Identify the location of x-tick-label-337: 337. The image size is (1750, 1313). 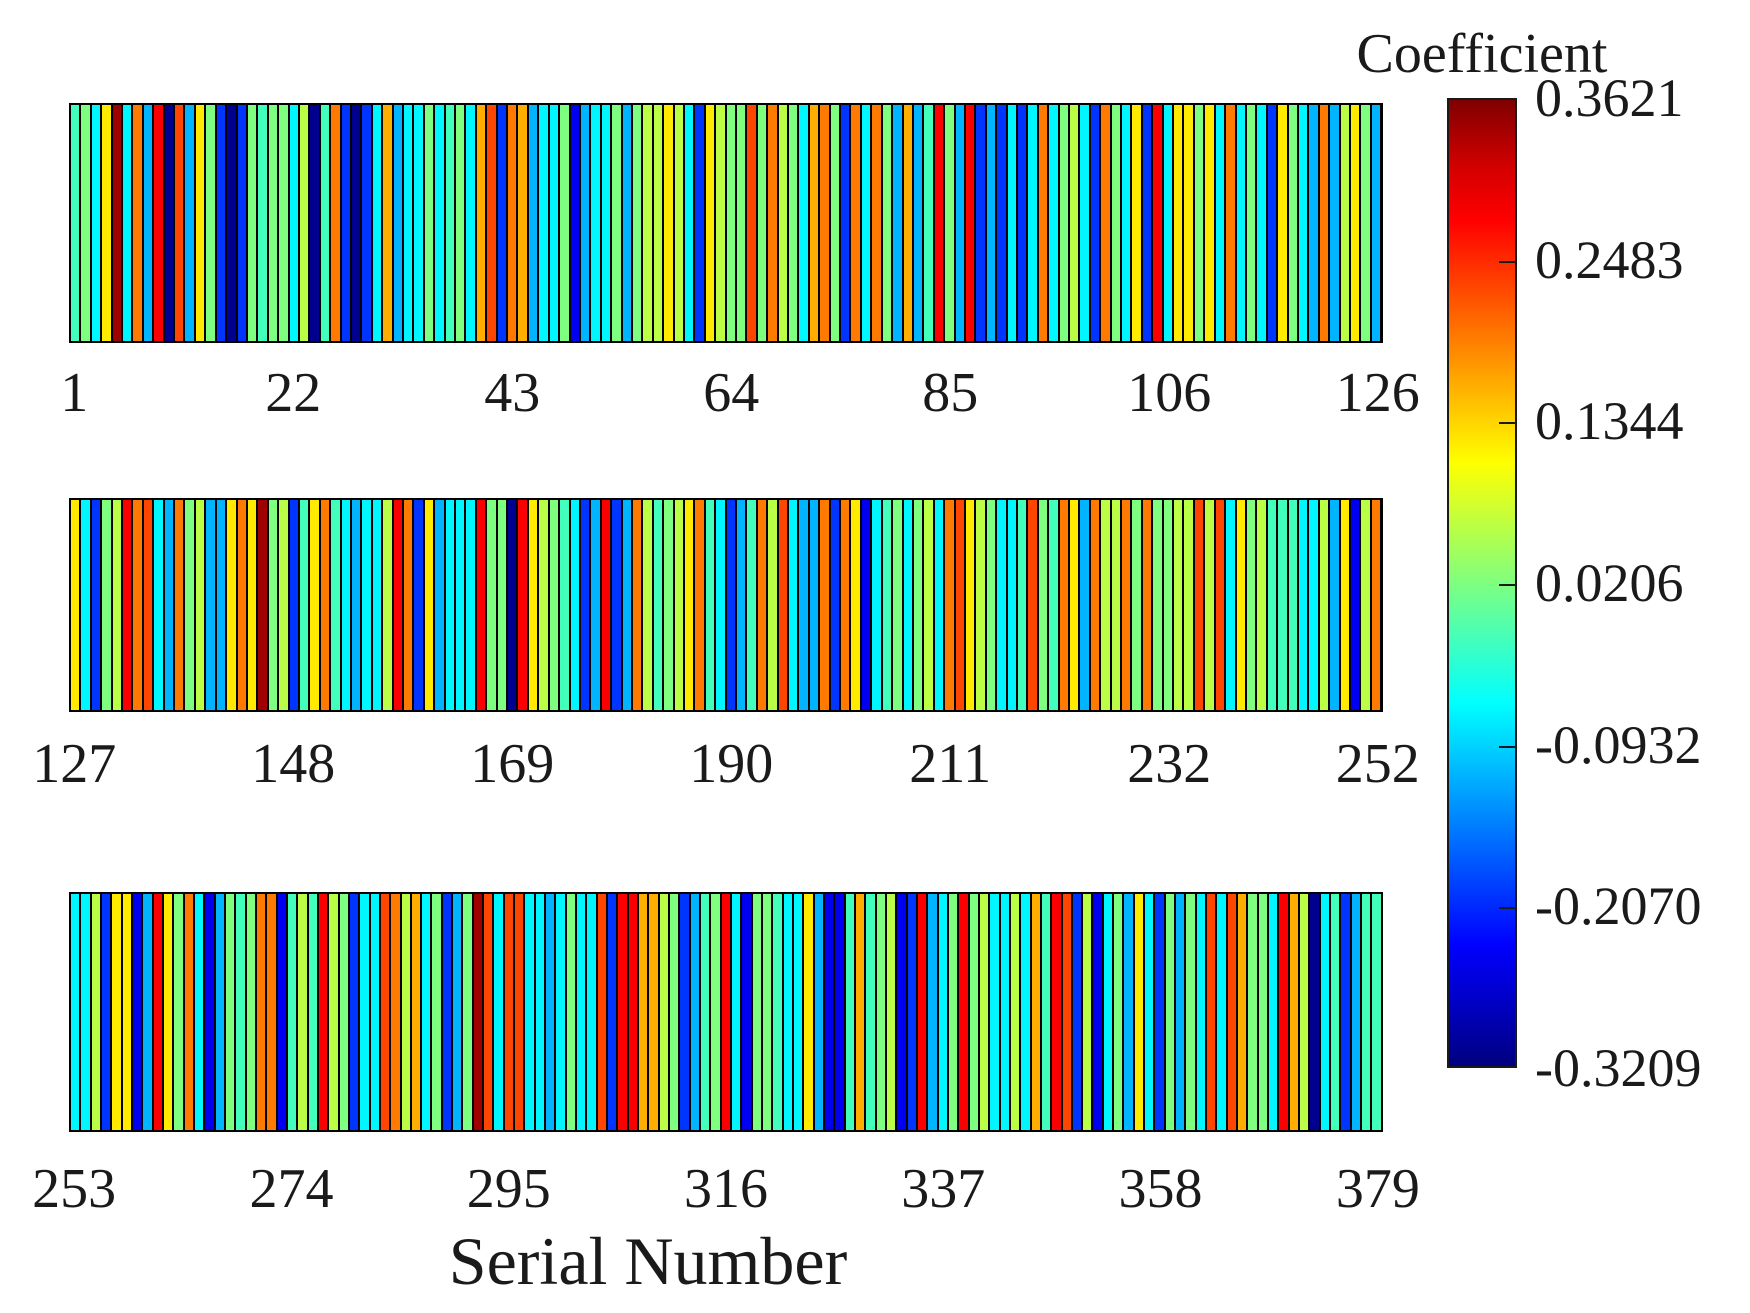
(943, 1189).